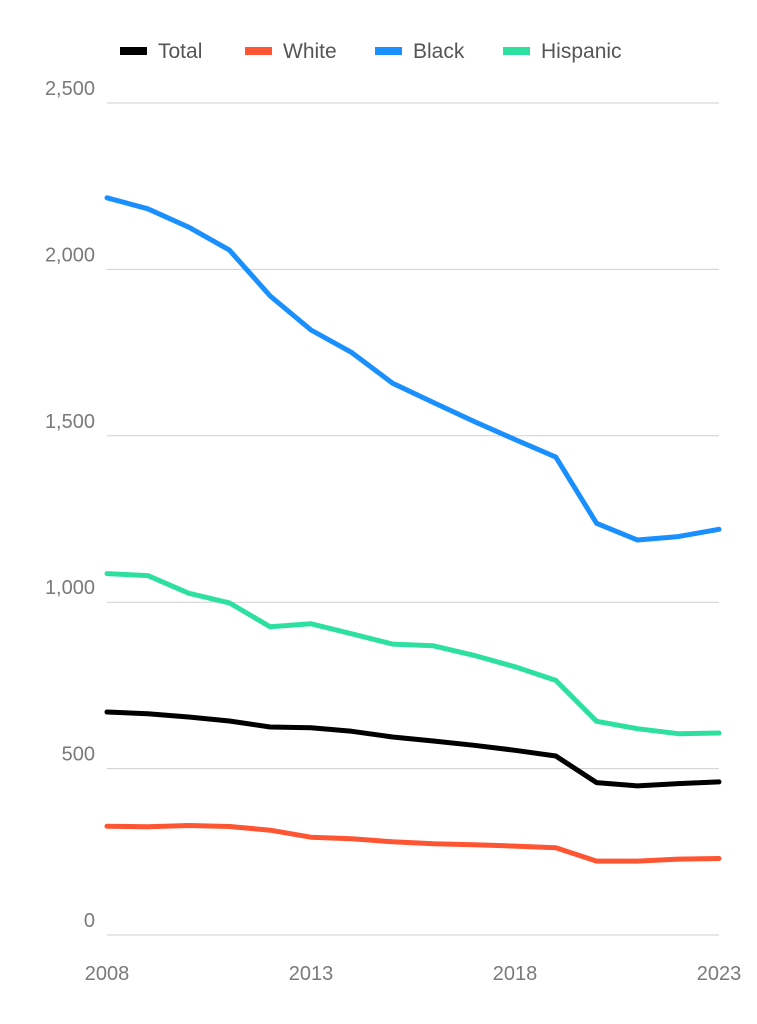 The image size is (757, 1024). I want to click on series-line-hispanic, so click(413, 654).